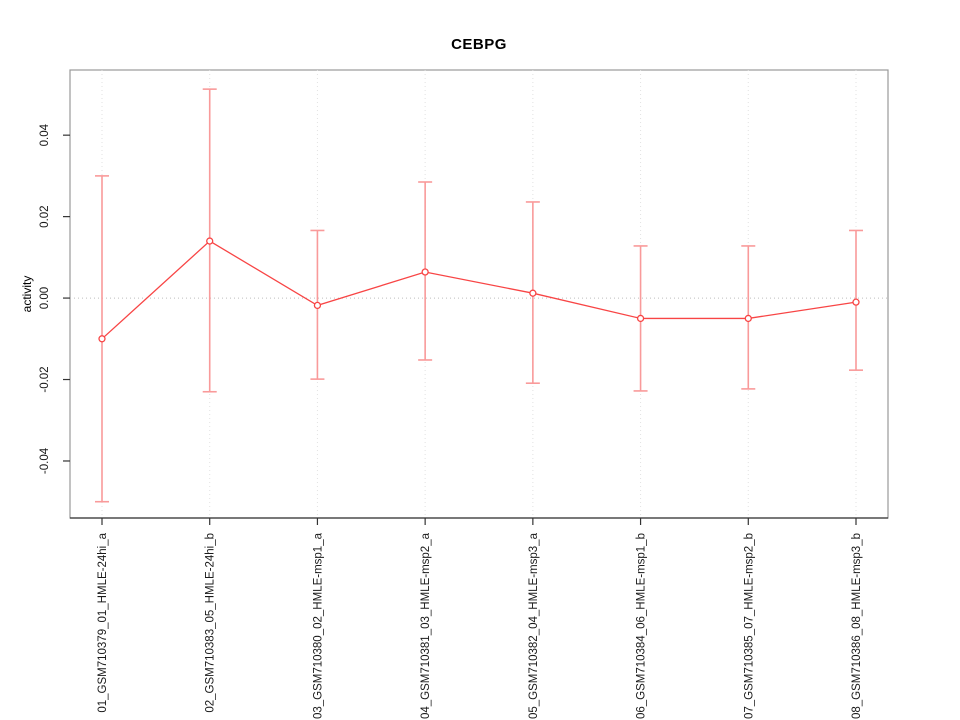 This screenshot has height=720, width=960. Describe the element at coordinates (103, 622) in the screenshot. I see `x-tick-label: 01_GSM710379_01_HMLE-24hi_a` at that location.